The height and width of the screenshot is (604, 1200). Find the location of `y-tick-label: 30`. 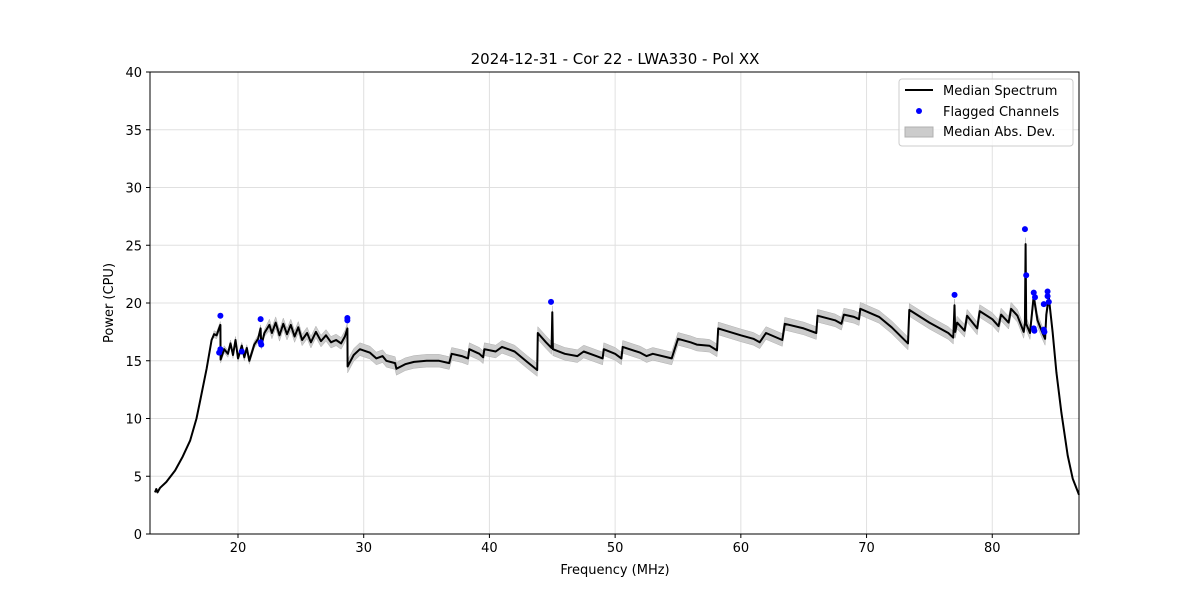

y-tick-label: 30 is located at coordinates (133, 189).